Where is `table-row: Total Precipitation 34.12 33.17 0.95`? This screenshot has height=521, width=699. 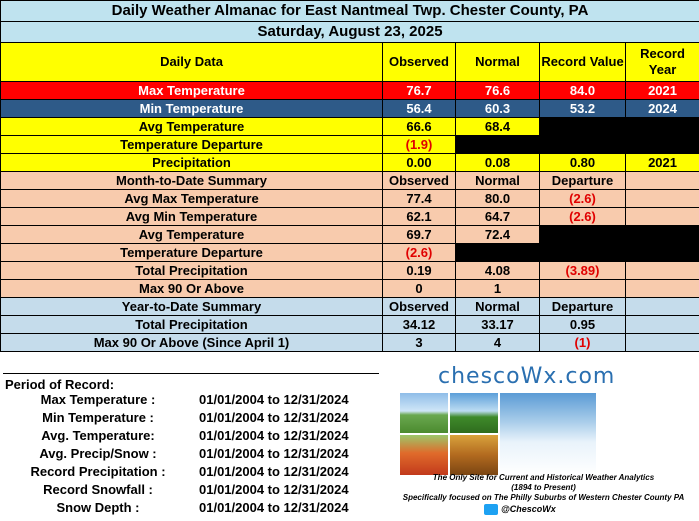
table-row: Total Precipitation 34.12 33.17 0.95 is located at coordinates (350, 325).